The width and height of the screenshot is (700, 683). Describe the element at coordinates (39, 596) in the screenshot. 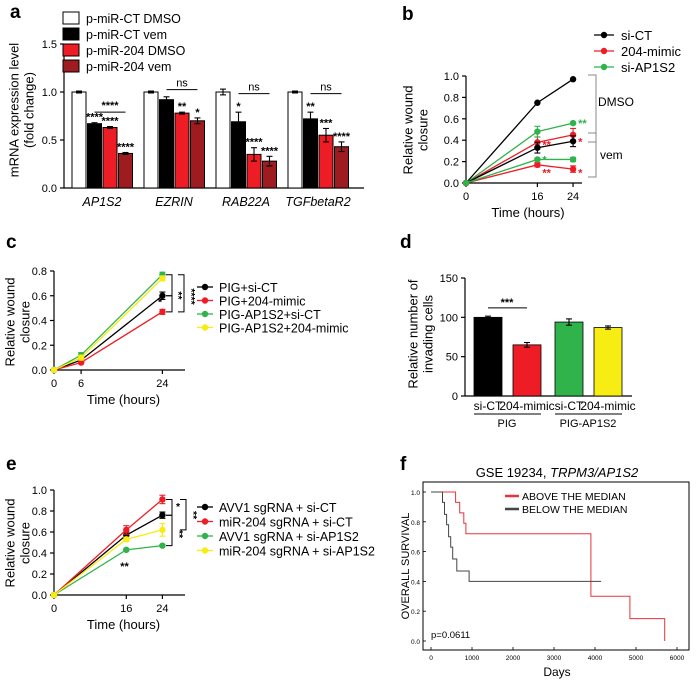

I see `e-y-tick-label: 0.0` at that location.